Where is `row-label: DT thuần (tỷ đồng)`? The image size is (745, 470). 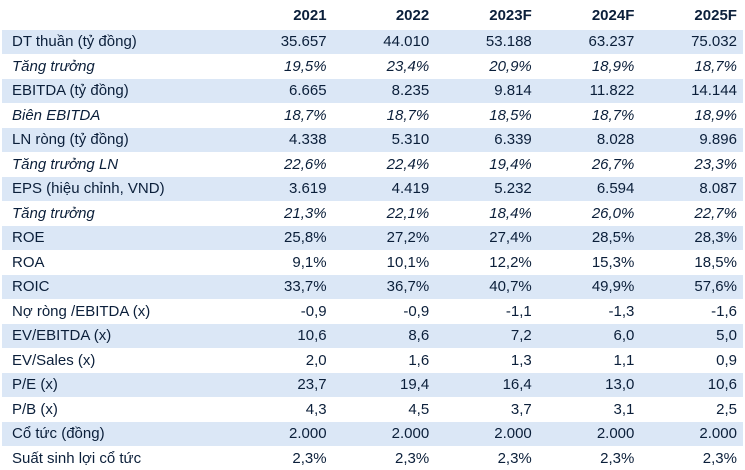 row-label: DT thuần (tỷ đồng) is located at coordinates (116, 41).